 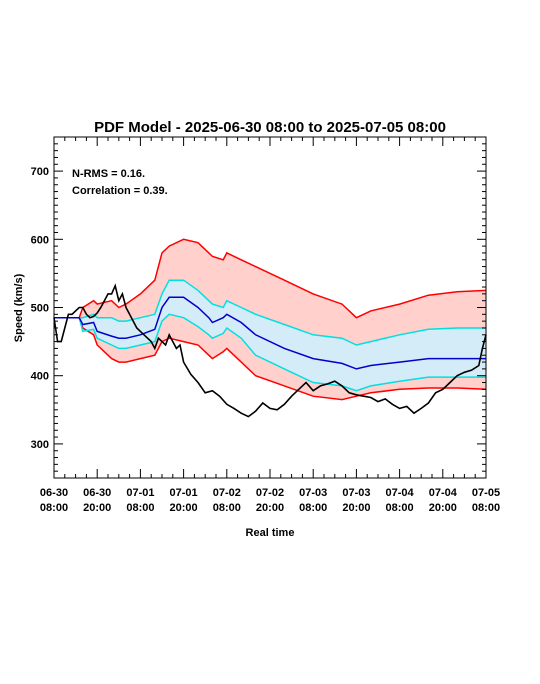 What do you see at coordinates (40, 240) in the screenshot?
I see `y-tick-label: 600` at bounding box center [40, 240].